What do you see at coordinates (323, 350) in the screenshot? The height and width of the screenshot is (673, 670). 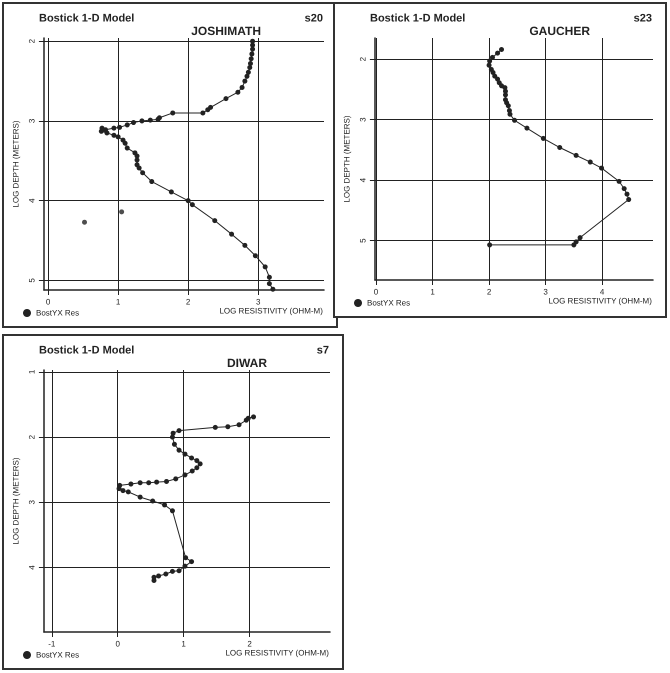 I see `text: s7` at bounding box center [323, 350].